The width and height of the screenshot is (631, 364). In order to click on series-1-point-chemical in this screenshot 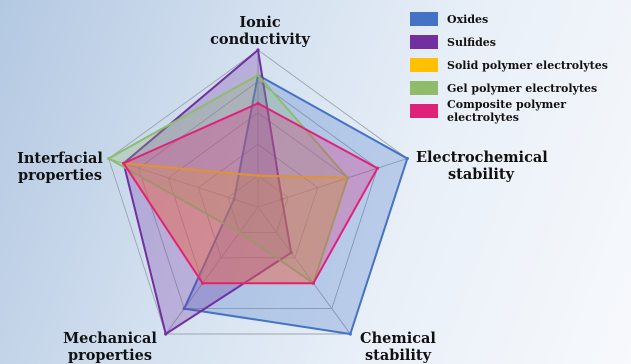, I will do `click(291, 253)`.